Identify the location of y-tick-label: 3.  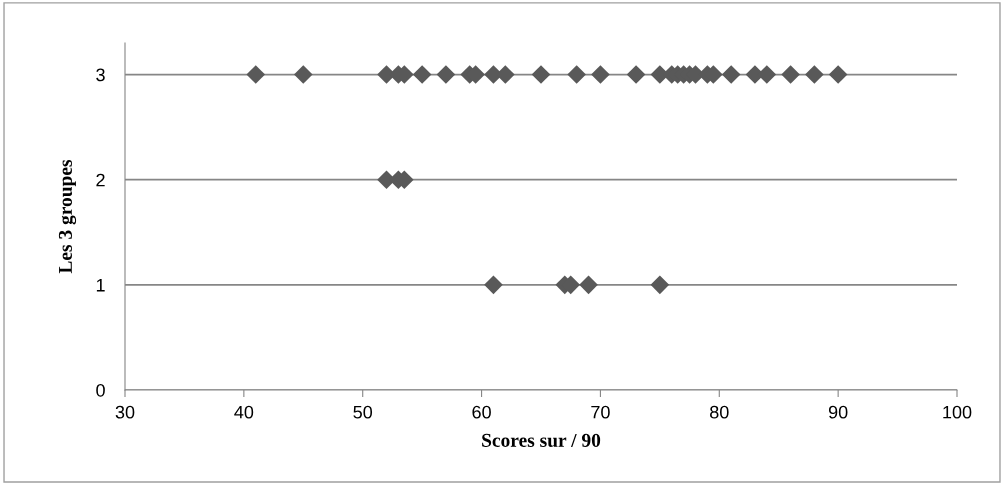
(100, 75).